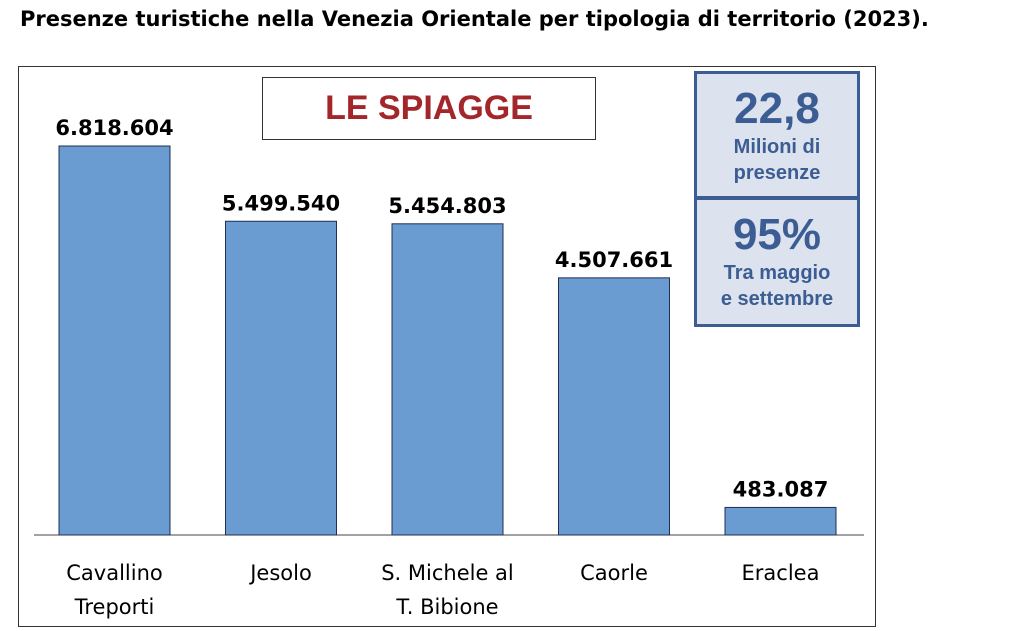 This screenshot has height=631, width=1024. I want to click on category-label: Caorle, so click(614, 573).